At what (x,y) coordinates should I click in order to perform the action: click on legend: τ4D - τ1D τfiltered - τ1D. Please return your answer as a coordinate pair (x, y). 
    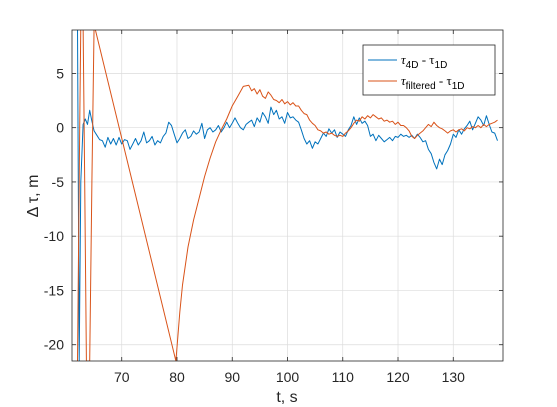
    Looking at the image, I should click on (429, 70).